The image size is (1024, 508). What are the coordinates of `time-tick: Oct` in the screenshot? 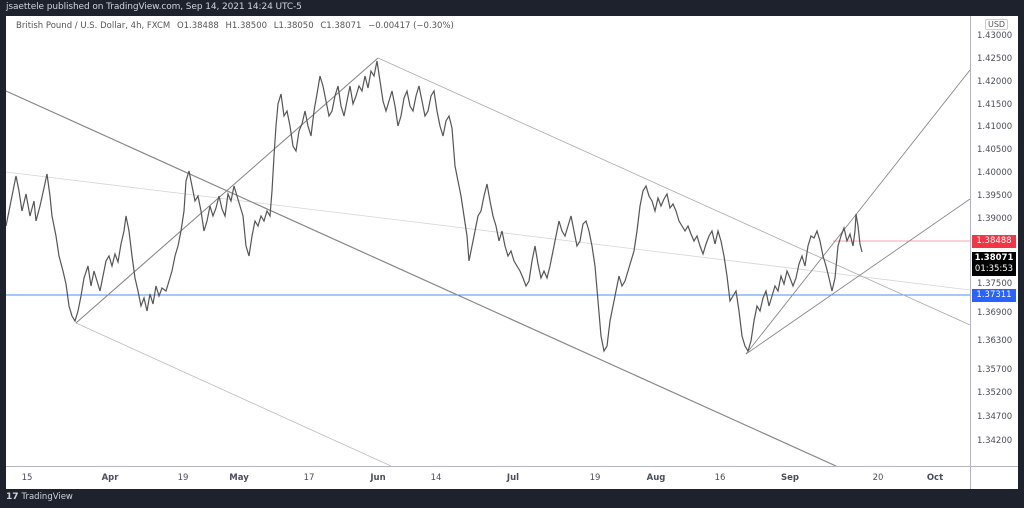 It's located at (935, 478).